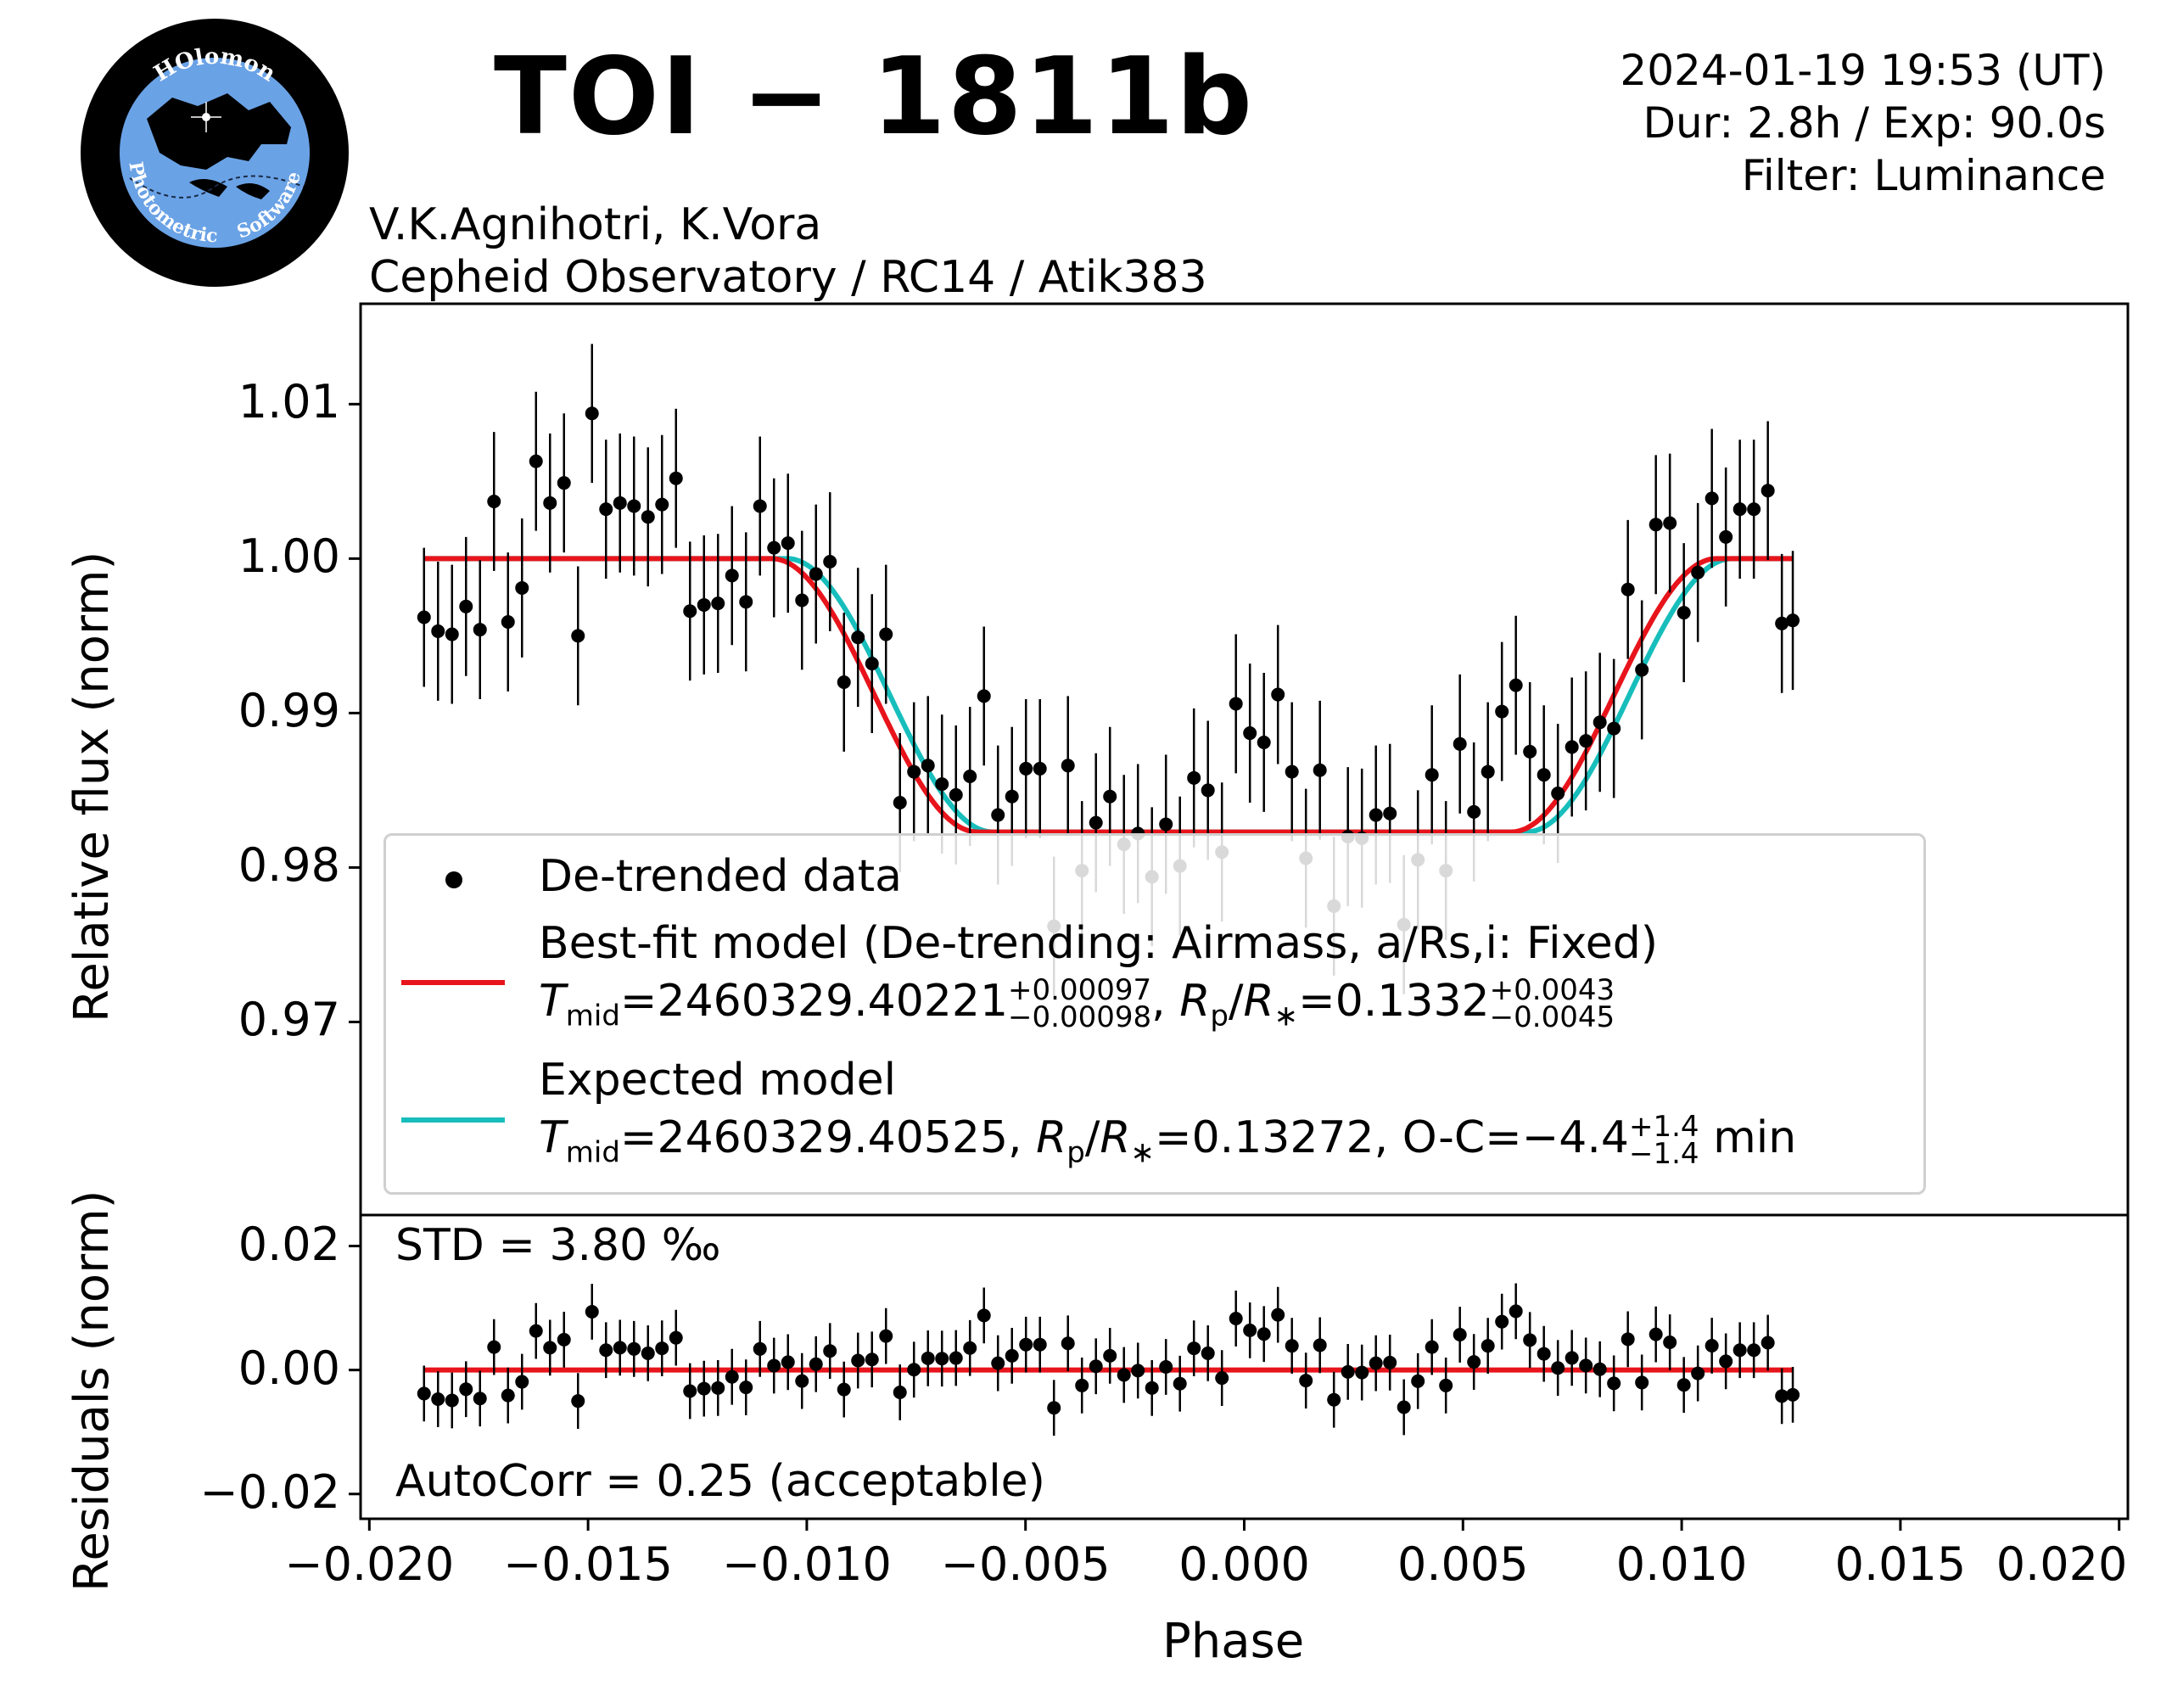  Describe the element at coordinates (1552, 1017) in the screenshot. I see `bestfit-rp-dn: −0.0045` at that location.